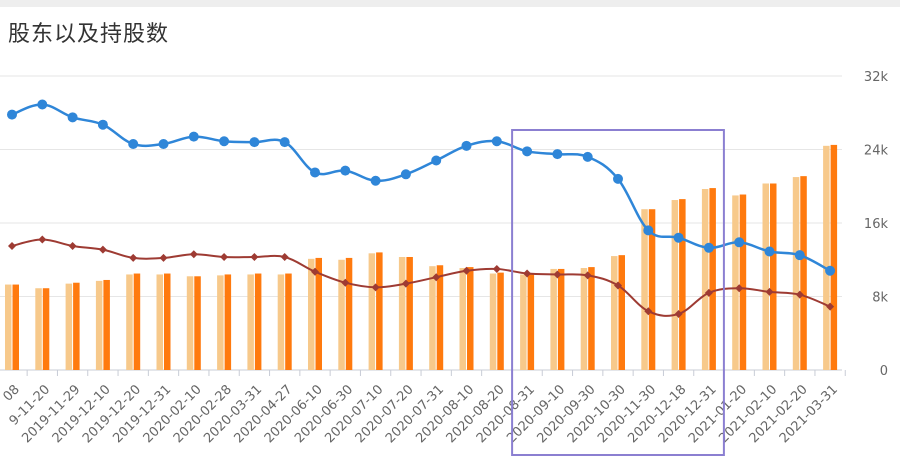 Image resolution: width=900 pixels, height=469 pixels. I want to click on top-strip, so click(450, 3).